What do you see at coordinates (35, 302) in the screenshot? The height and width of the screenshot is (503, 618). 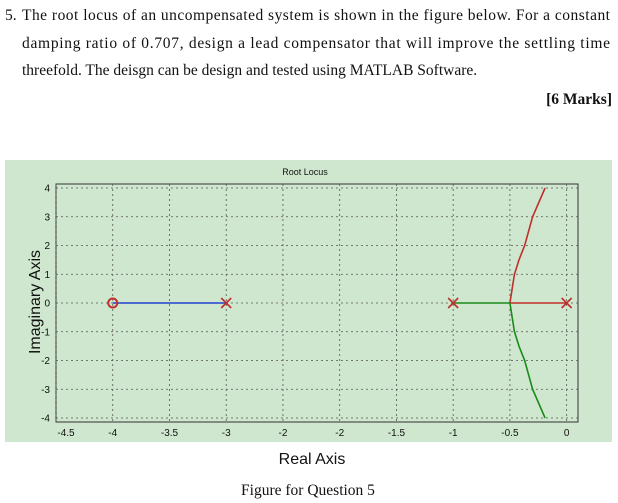 I see `y-axis-label: Imaginary Axis` at bounding box center [35, 302].